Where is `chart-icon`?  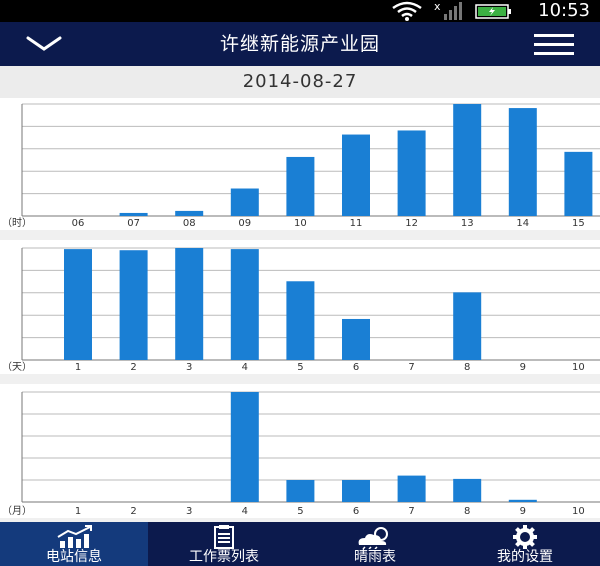 chart-icon is located at coordinates (74, 536).